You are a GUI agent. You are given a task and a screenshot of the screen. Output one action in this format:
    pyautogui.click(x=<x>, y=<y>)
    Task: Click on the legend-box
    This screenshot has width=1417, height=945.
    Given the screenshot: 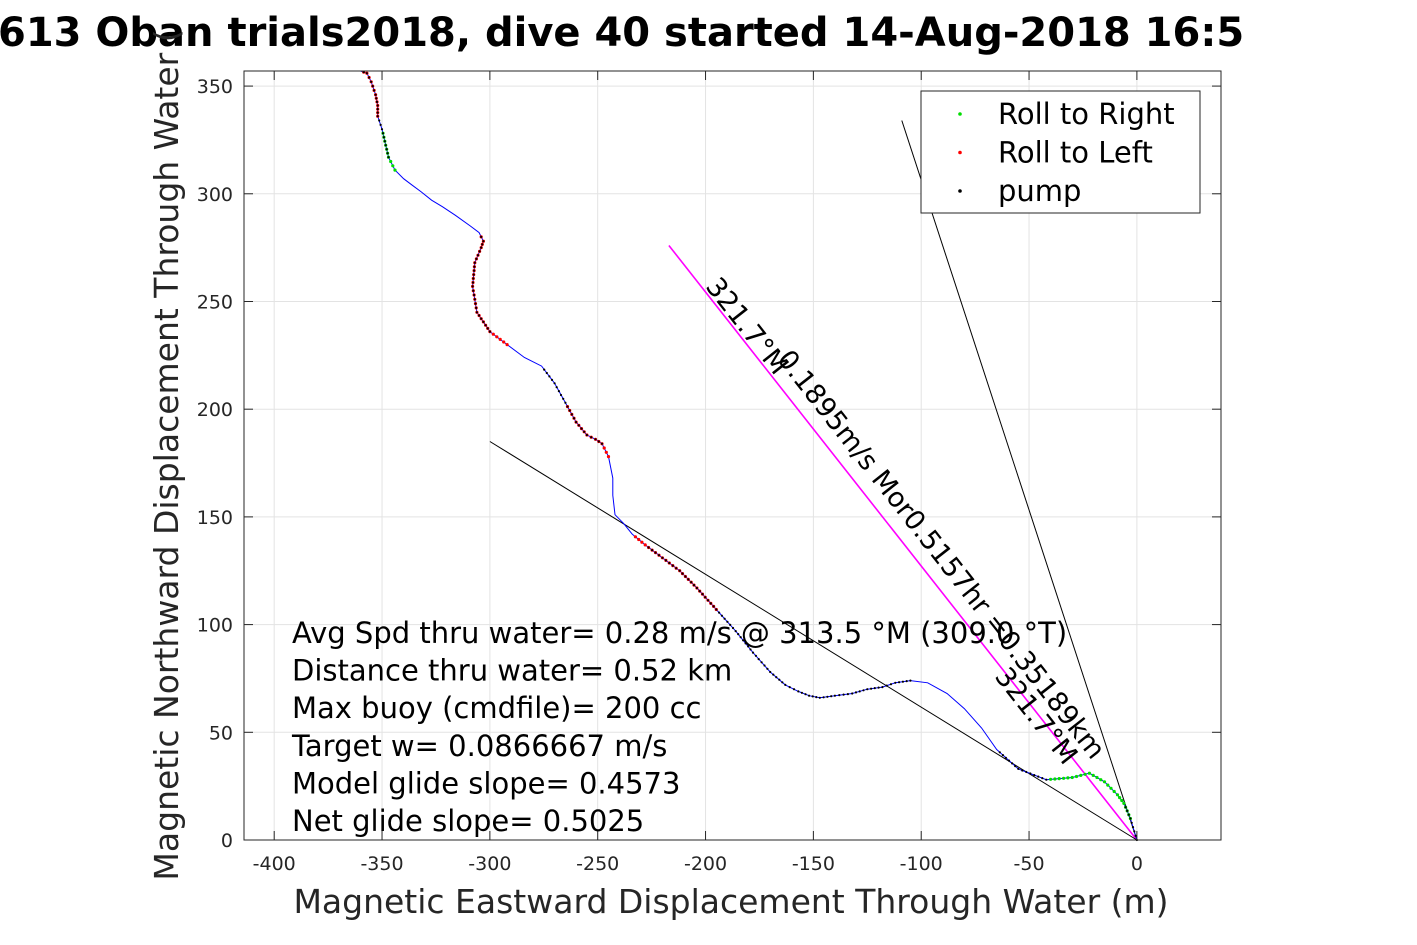 What is the action you would take?
    pyautogui.click(x=1060, y=152)
    